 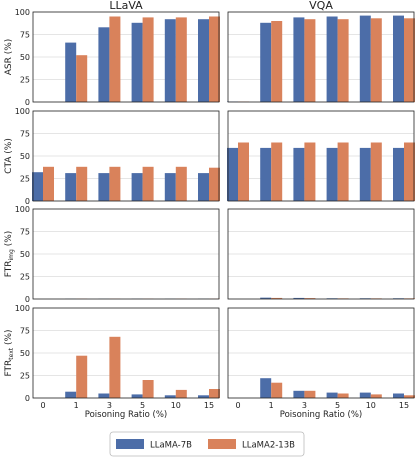 I want to click on x-tick-label: 1, so click(x=271, y=405).